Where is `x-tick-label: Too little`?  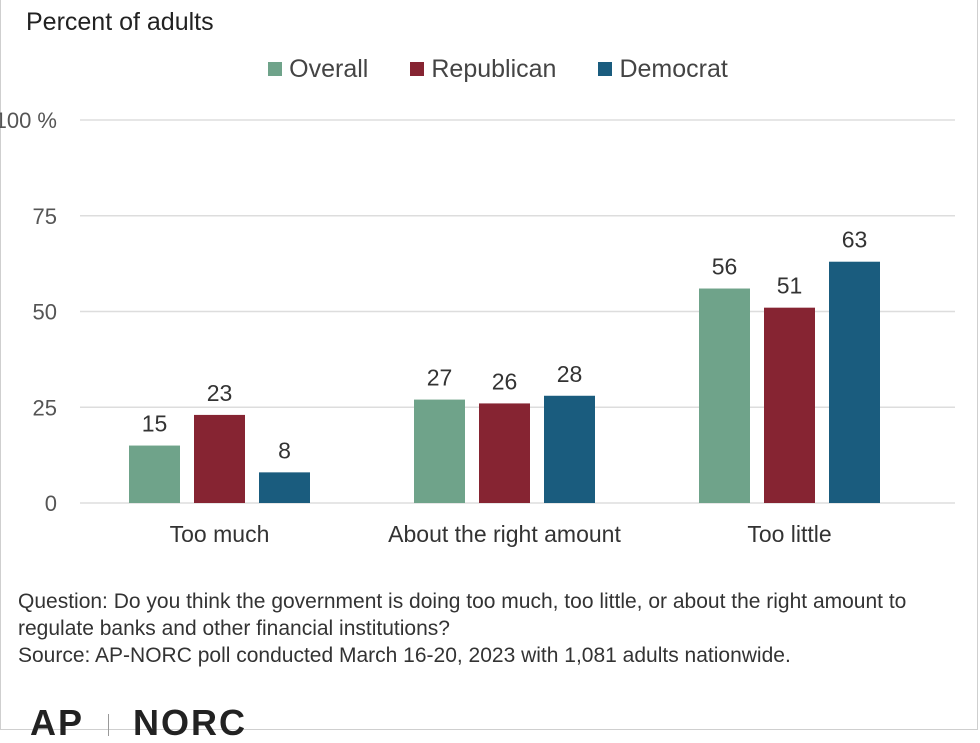
x-tick-label: Too little is located at coordinates (789, 534).